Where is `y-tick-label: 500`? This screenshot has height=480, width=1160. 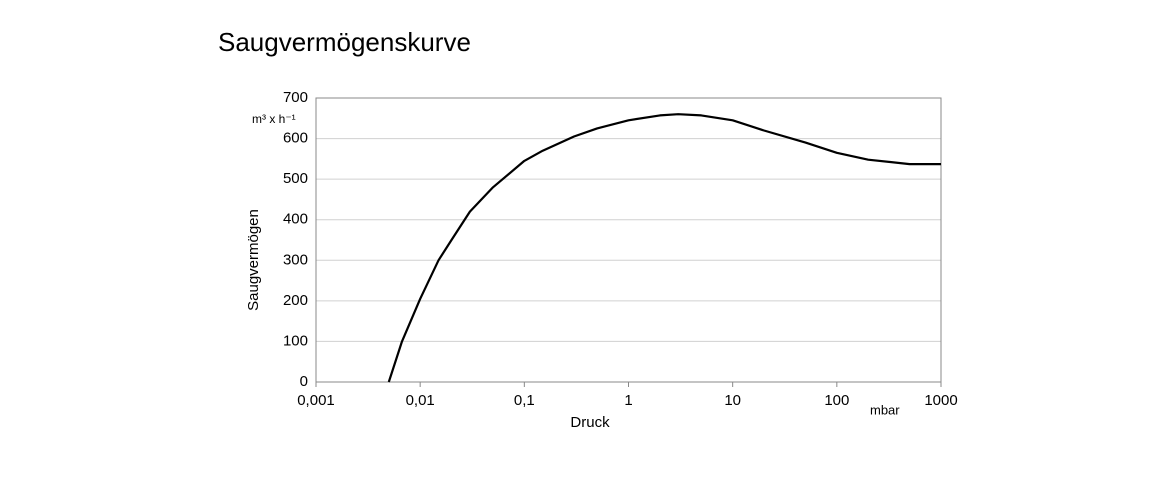
y-tick-label: 500 is located at coordinates (295, 178).